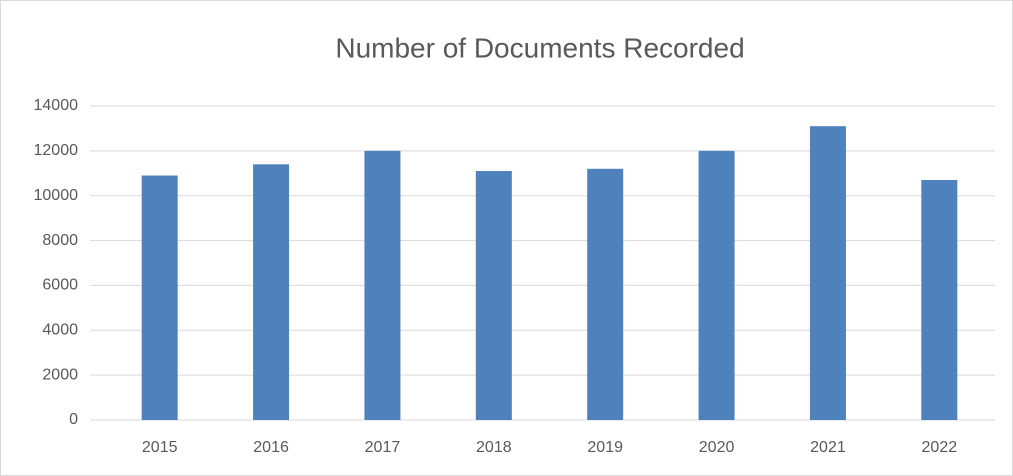 This screenshot has height=476, width=1013. I want to click on x-tick-label: 2018, so click(494, 447).